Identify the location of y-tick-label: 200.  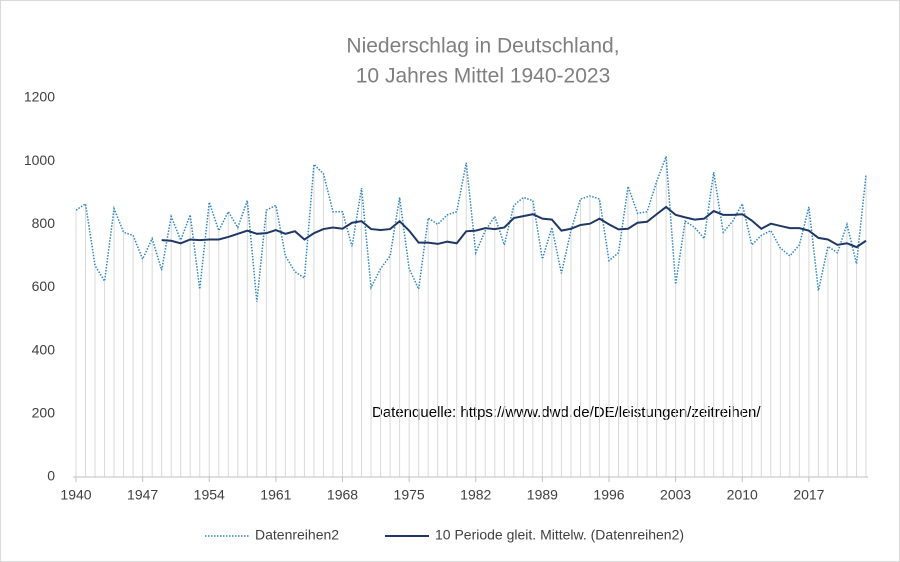
(44, 413).